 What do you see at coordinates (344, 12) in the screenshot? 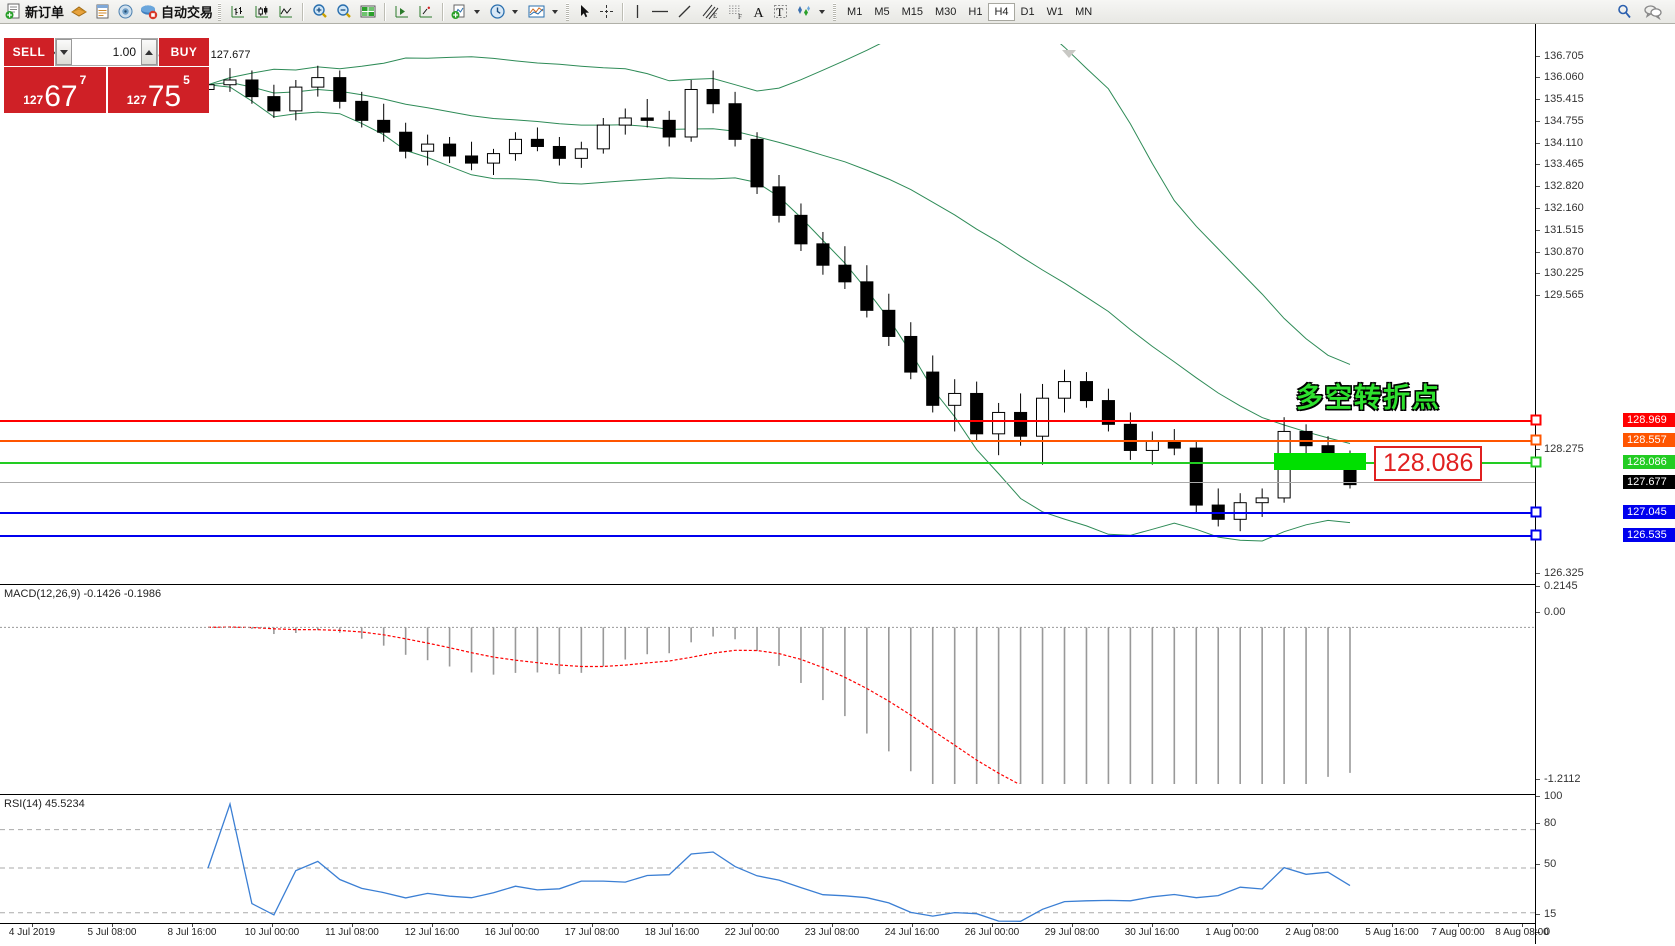
I see `zoom-out-button` at bounding box center [344, 12].